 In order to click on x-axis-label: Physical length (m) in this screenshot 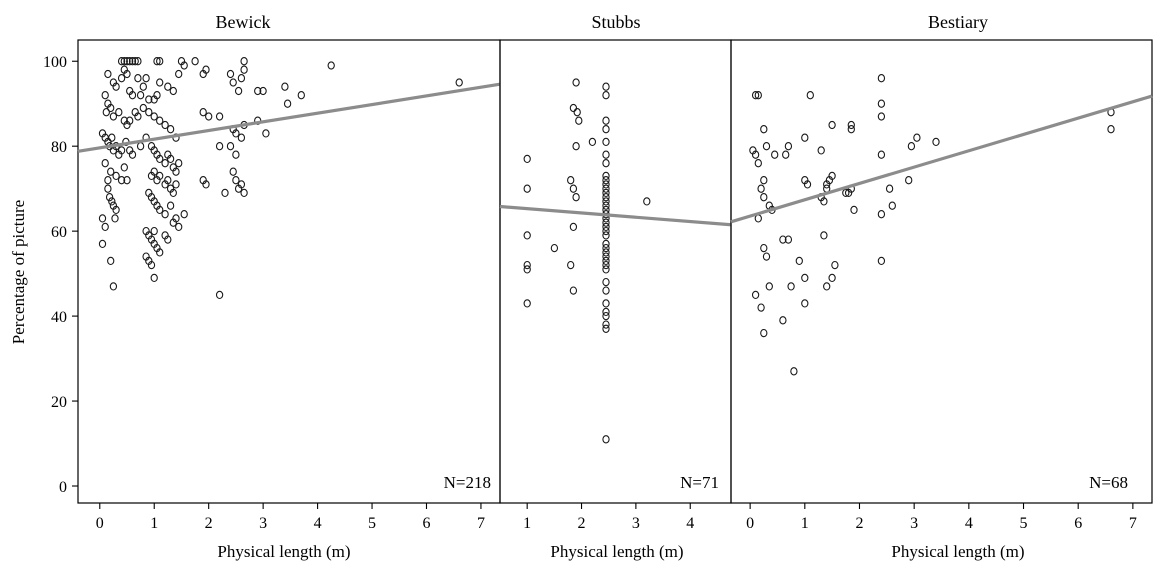, I will do `click(283, 551)`.